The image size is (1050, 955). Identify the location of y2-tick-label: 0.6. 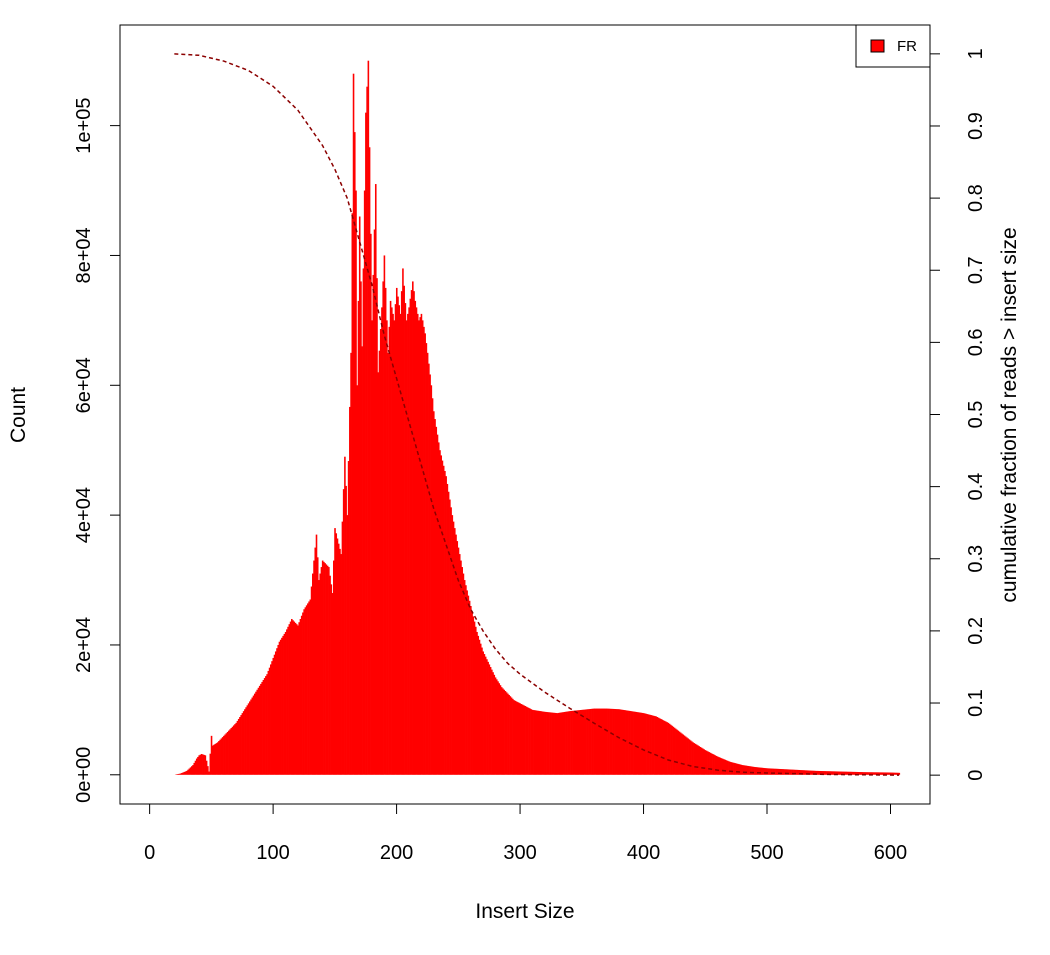
(976, 342).